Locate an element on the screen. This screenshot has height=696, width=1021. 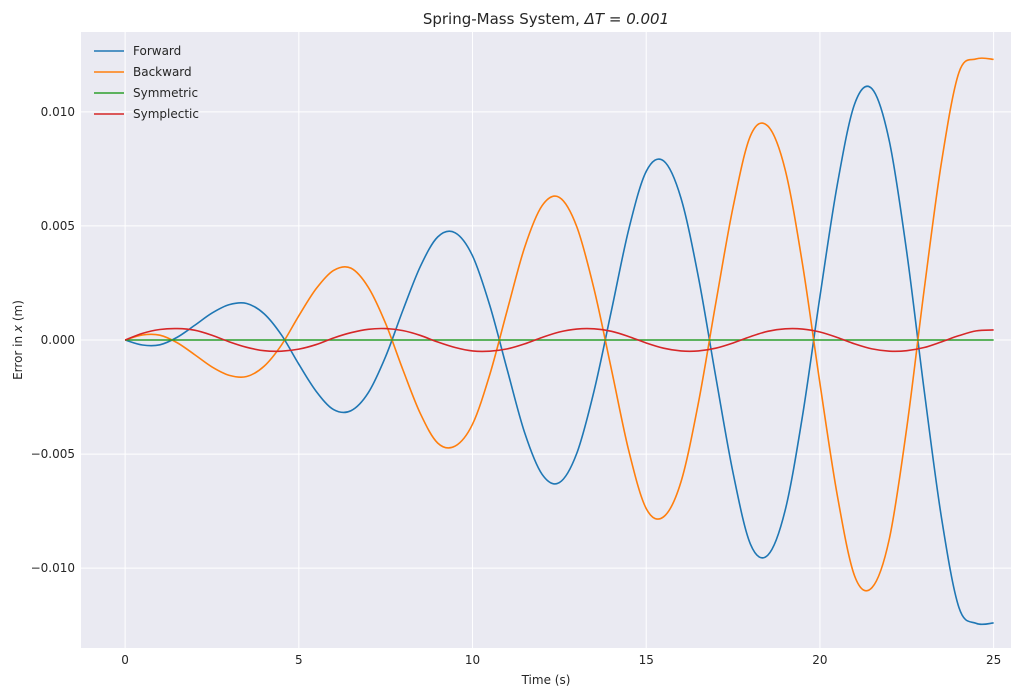
x-tick-label: 5 is located at coordinates (299, 660).